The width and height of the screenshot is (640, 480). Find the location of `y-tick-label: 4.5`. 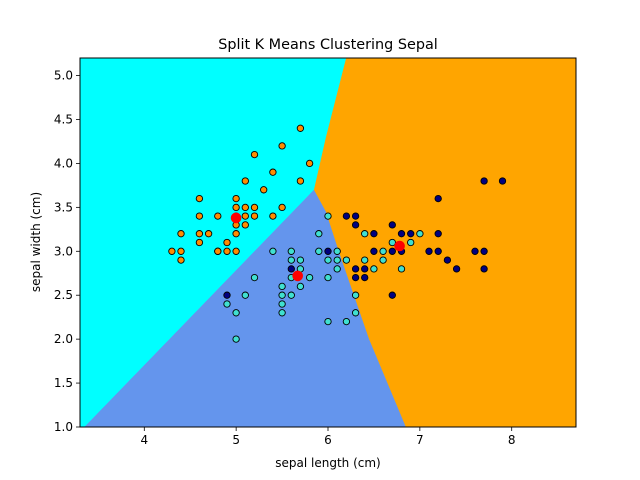

y-tick-label: 4.5 is located at coordinates (63, 120).